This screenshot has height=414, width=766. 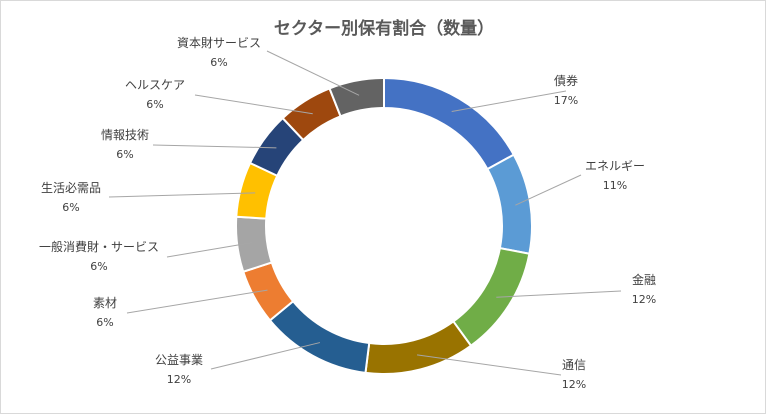 I want to click on slice-category-label-11: 資本財サービス, so click(x=219, y=42).